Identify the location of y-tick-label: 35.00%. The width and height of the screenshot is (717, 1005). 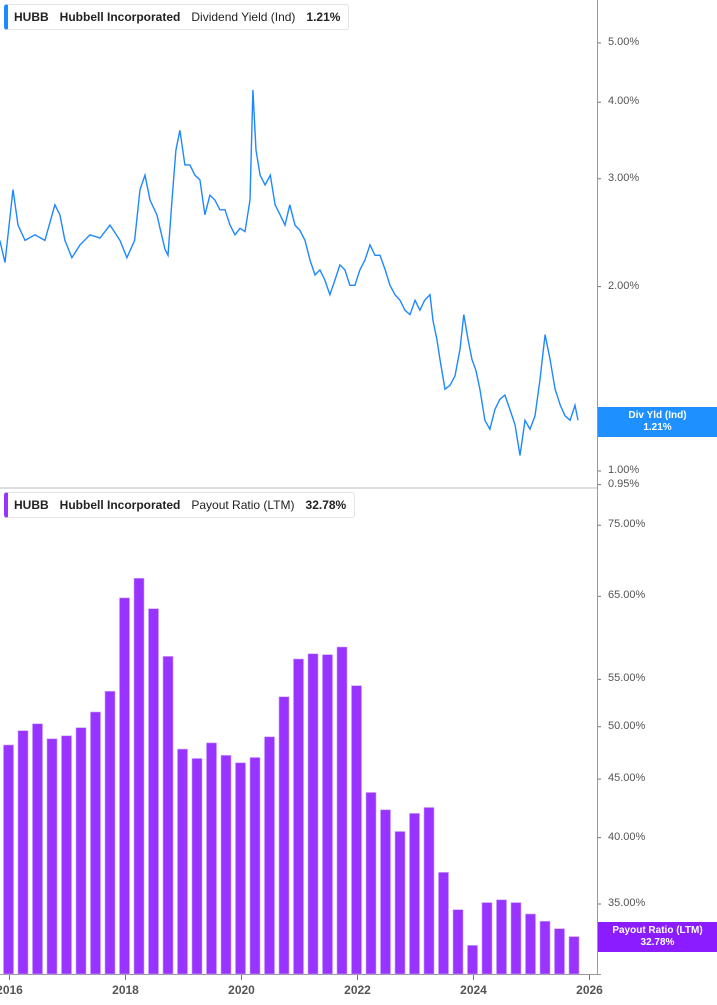
(627, 903).